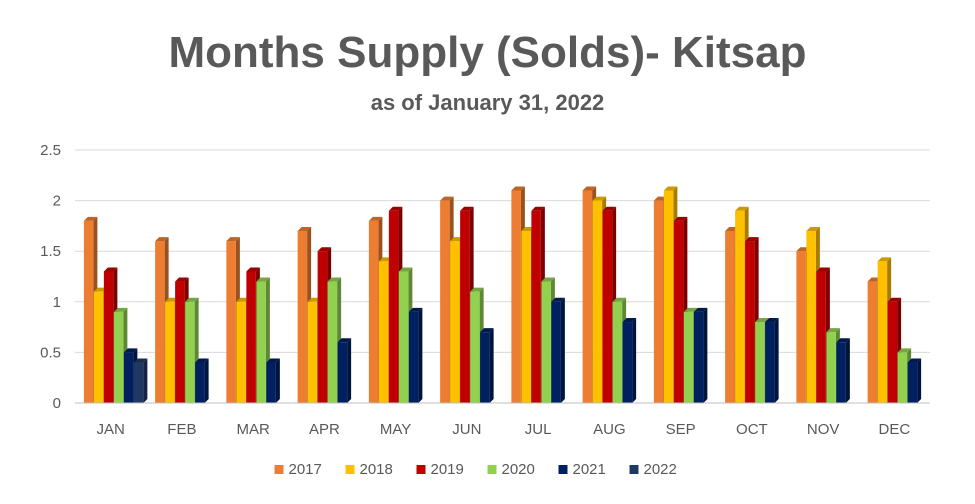 The width and height of the screenshot is (975, 504). I want to click on bar-jan-2022, so click(140, 380).